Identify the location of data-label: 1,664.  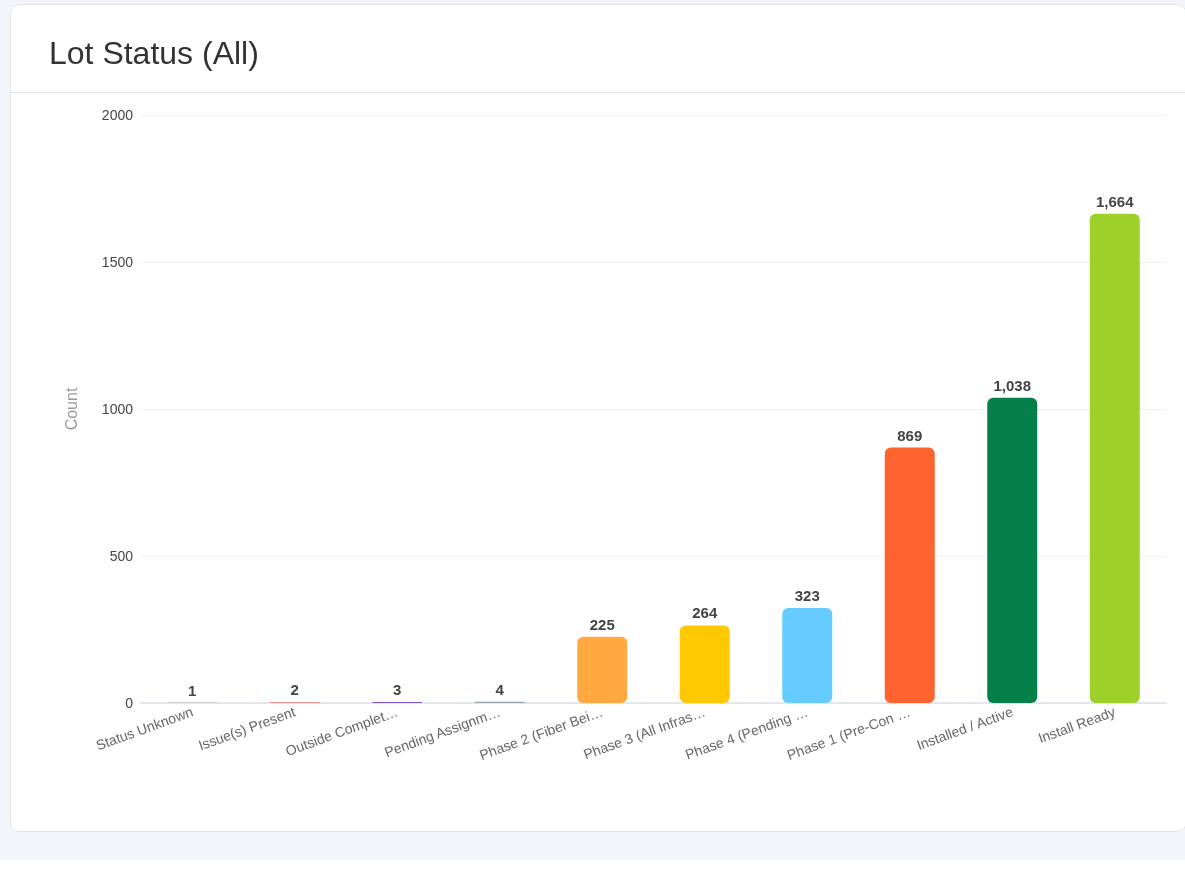
(1115, 201).